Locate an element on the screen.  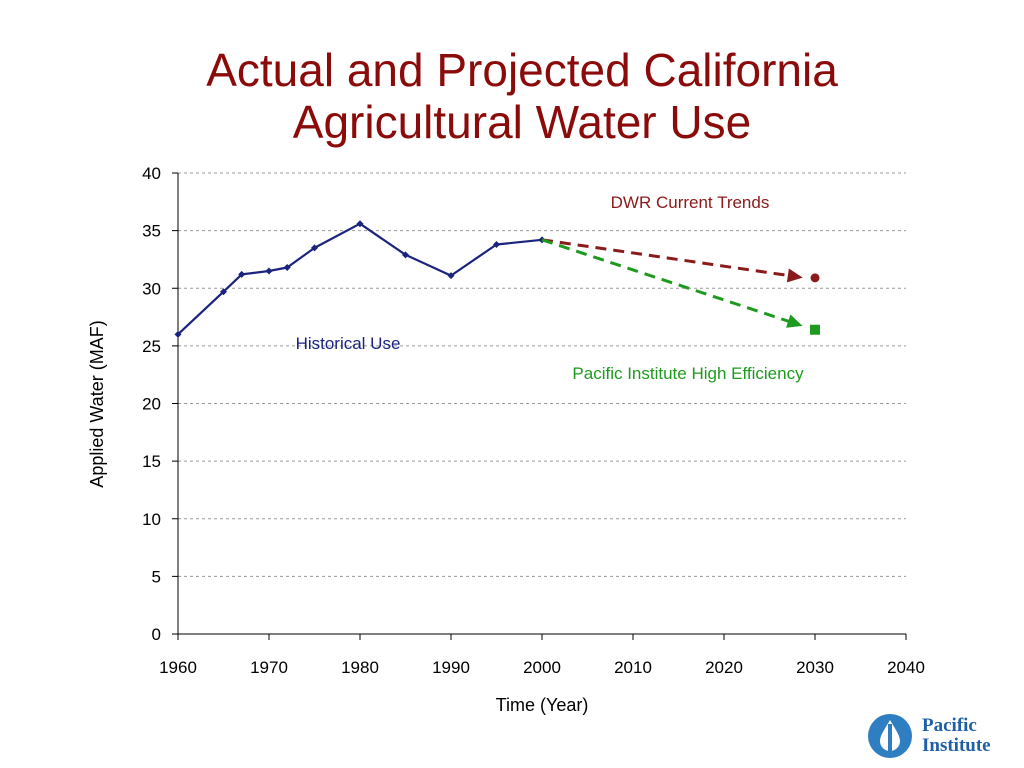
y-tick-label: 30 is located at coordinates (151, 288).